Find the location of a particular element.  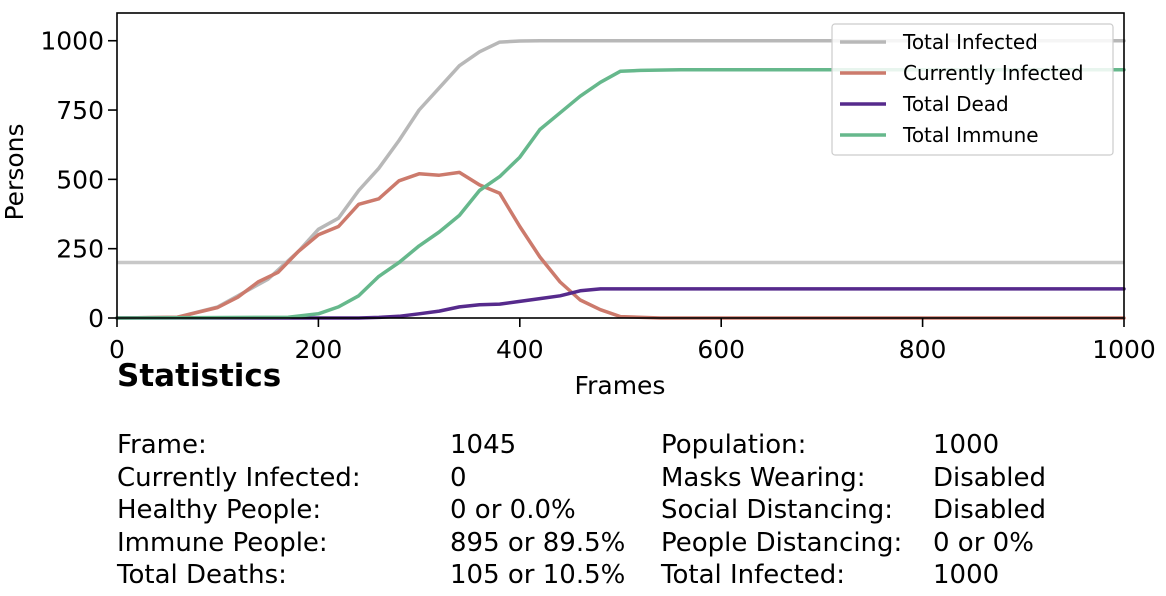

legend-label: Total Infected is located at coordinates (970, 42).